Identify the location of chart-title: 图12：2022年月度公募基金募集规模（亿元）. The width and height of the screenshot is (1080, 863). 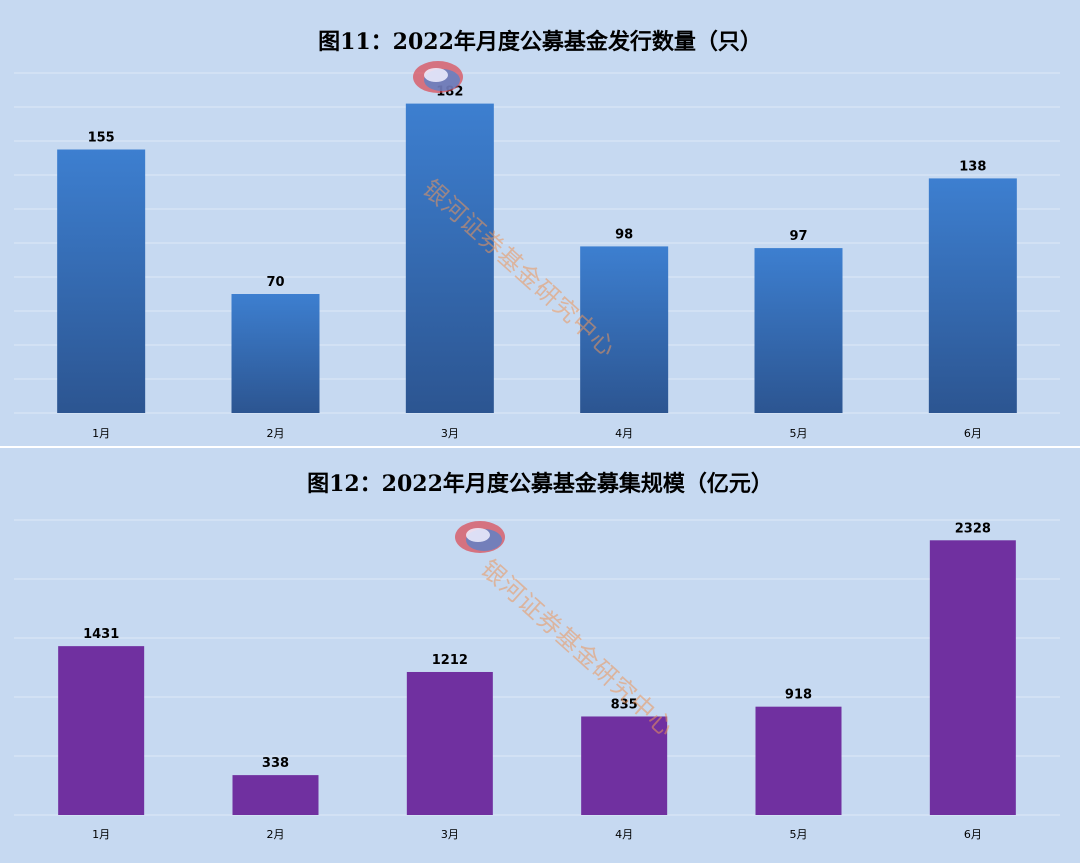
(540, 484).